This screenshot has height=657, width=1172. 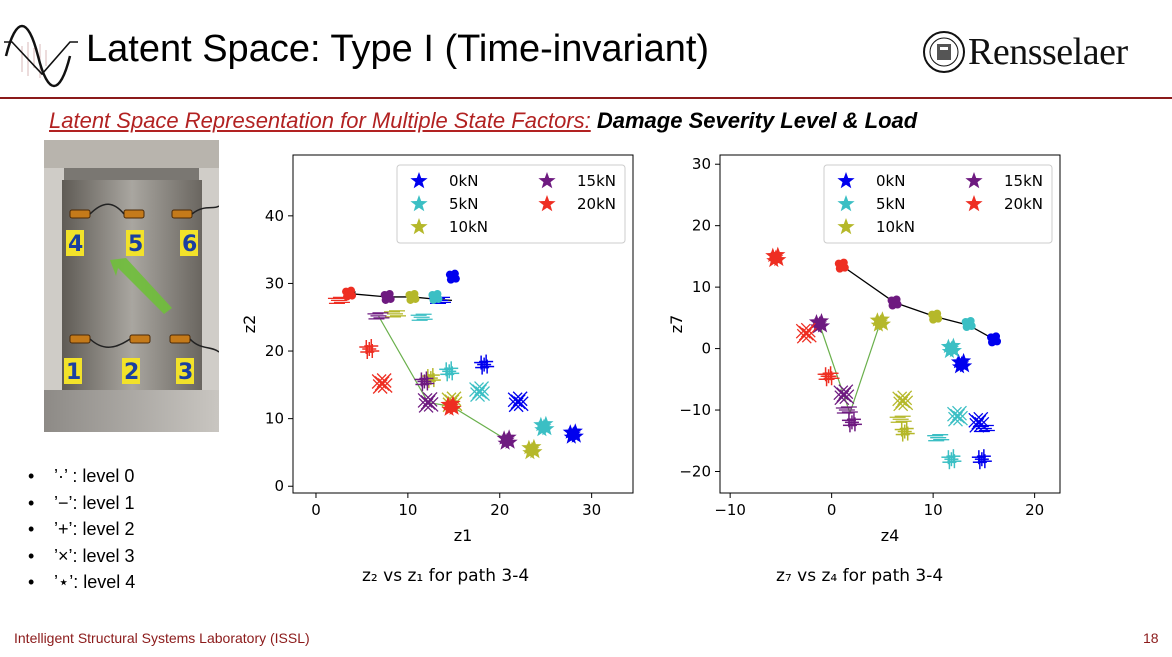 I want to click on list-item: • ’+’: level 2, so click(x=81, y=529).